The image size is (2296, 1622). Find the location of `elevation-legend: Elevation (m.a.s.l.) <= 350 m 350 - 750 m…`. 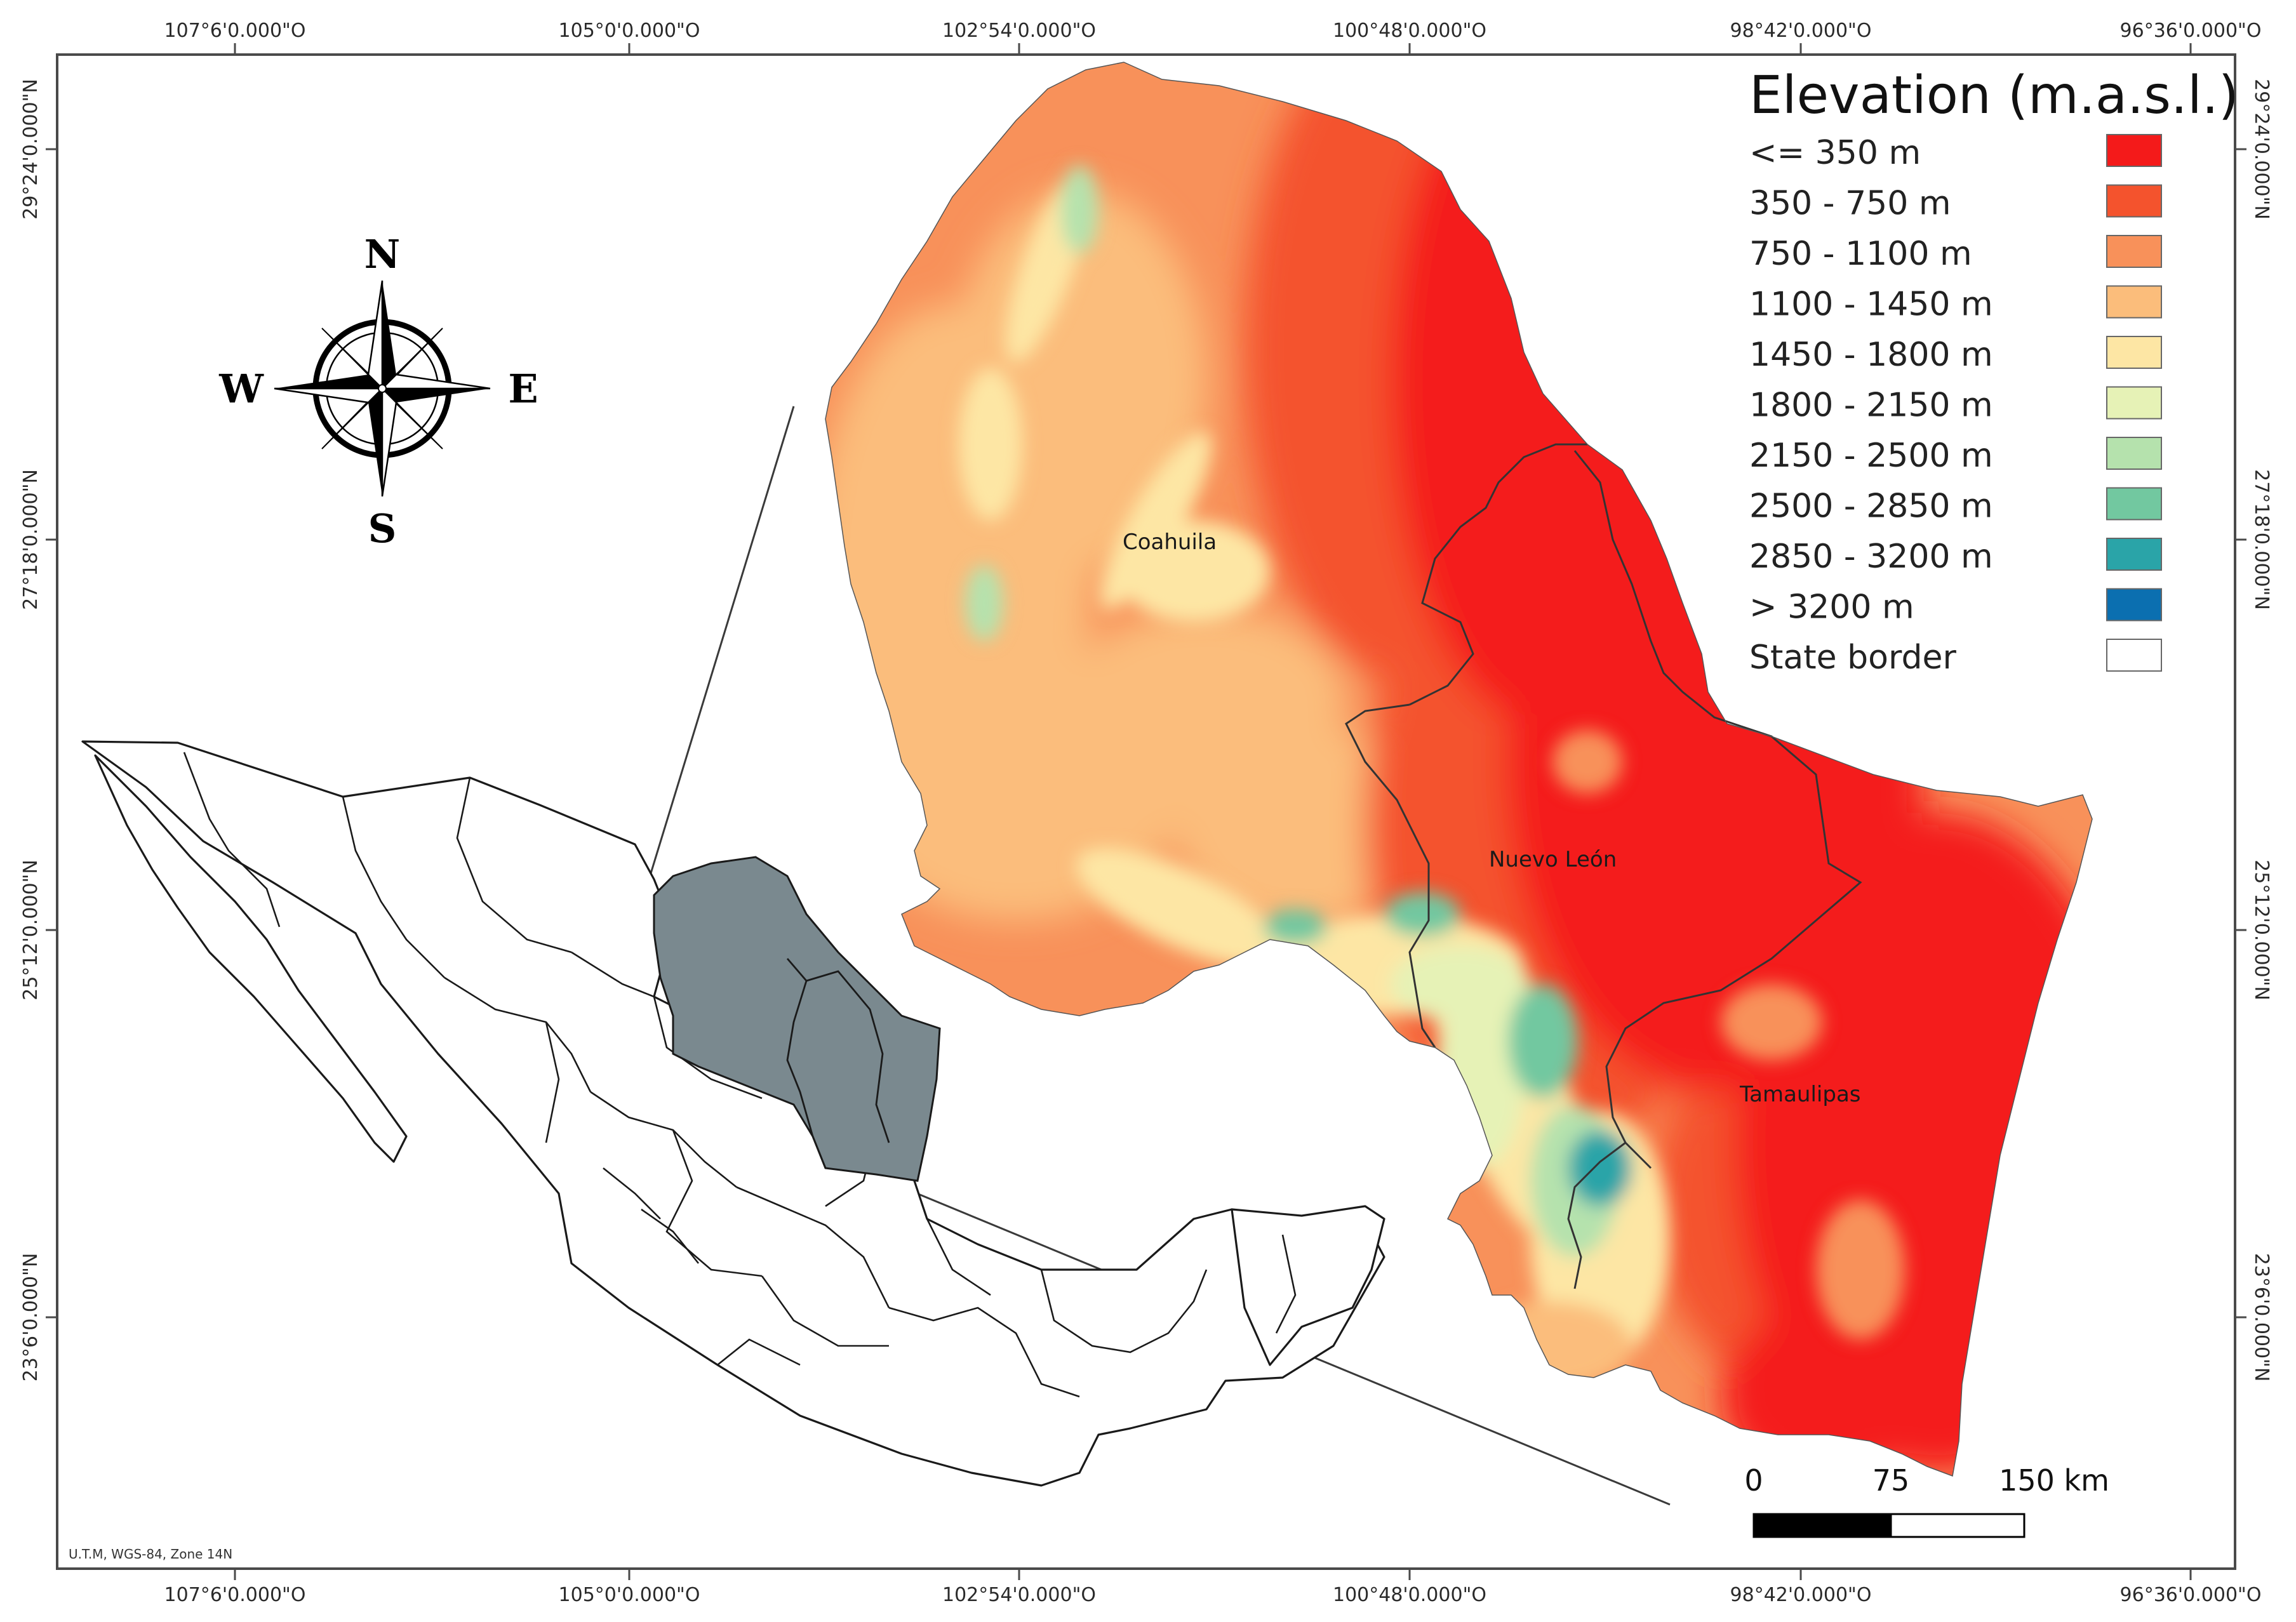

elevation-legend: Elevation (m.a.s.l.) <= 350 m 350 - 750 m… is located at coordinates (1990, 371).